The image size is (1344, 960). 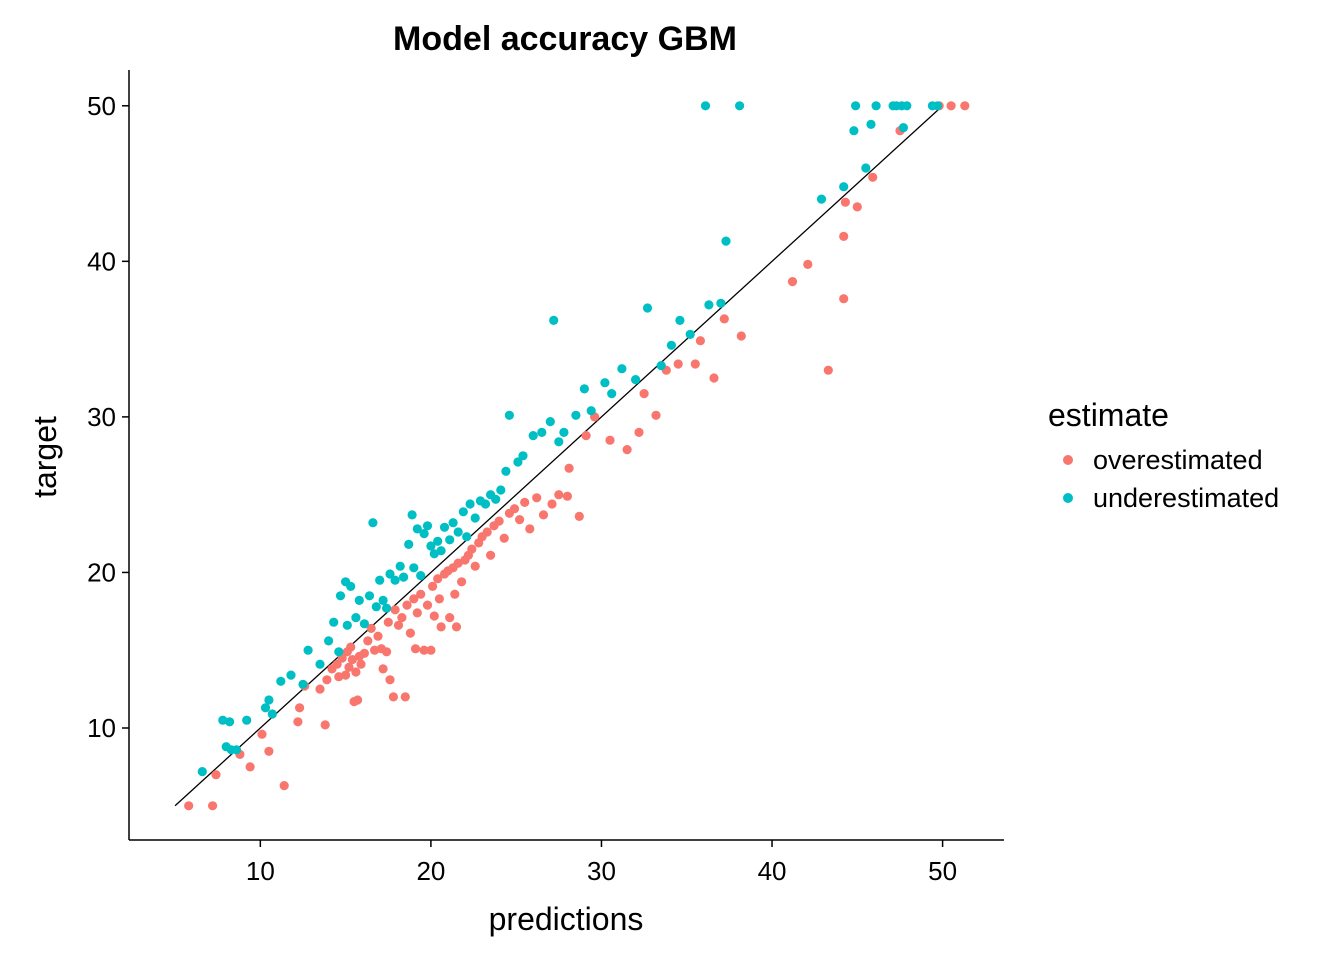 I want to click on y-tick-label: 30, so click(x=101, y=417).